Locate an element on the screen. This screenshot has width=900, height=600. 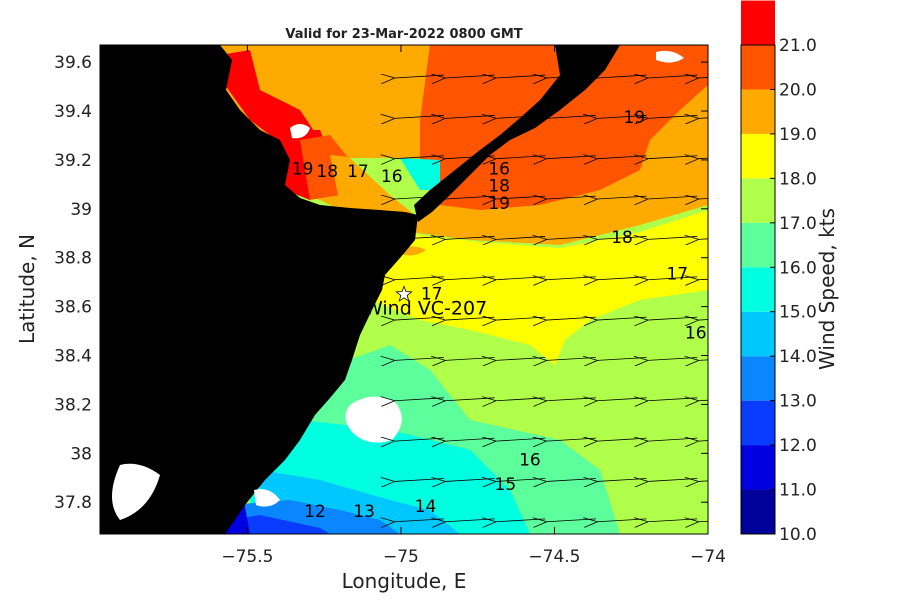
y-tick-label: 39.6 is located at coordinates (73, 63).